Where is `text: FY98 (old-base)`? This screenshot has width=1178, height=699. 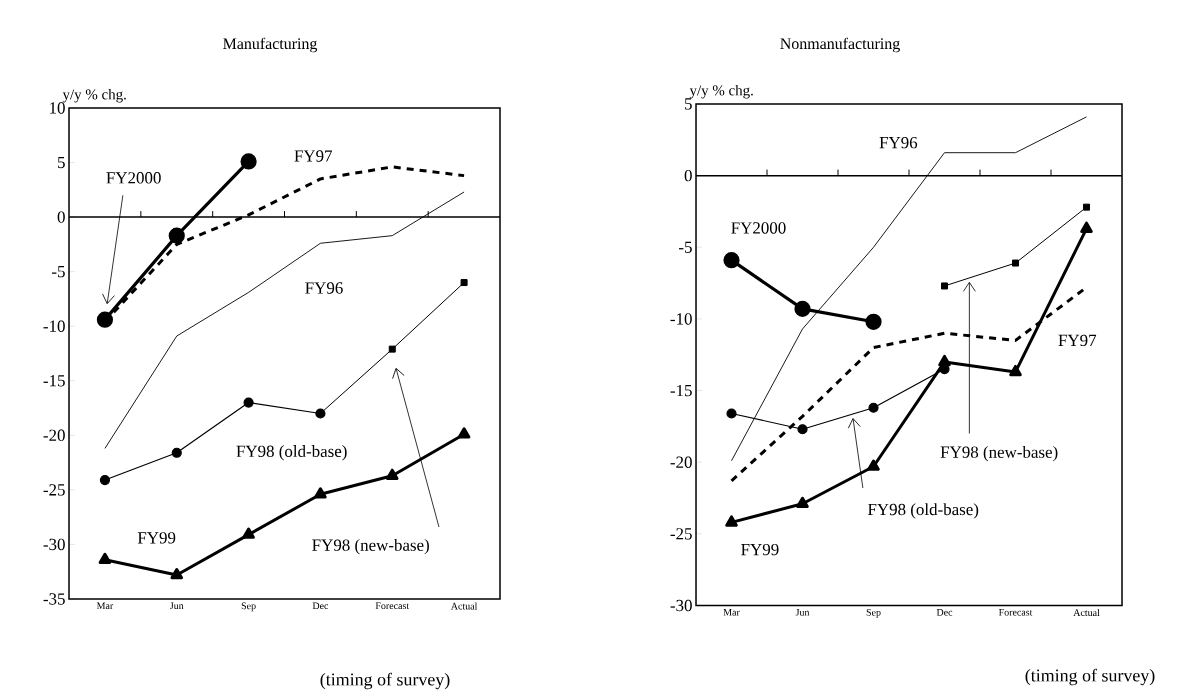 text: FY98 (old-base) is located at coordinates (923, 511).